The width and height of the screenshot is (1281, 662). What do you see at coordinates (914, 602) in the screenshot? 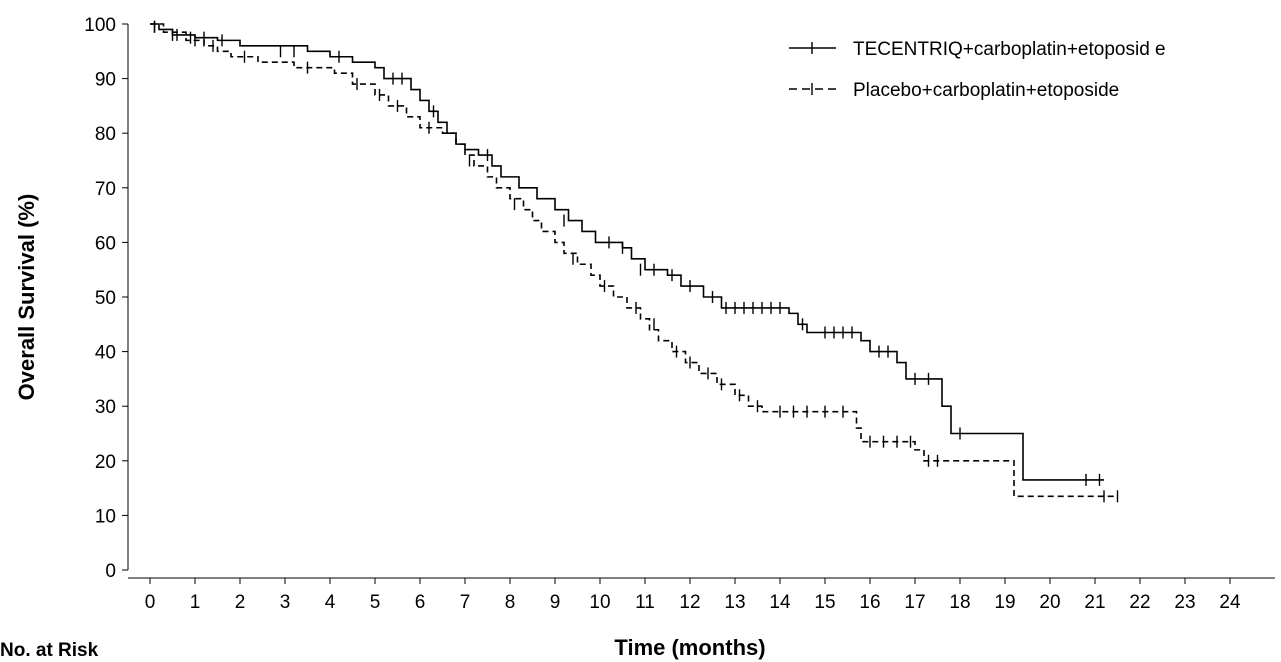
I see `x-tick-label: 17` at bounding box center [914, 602].